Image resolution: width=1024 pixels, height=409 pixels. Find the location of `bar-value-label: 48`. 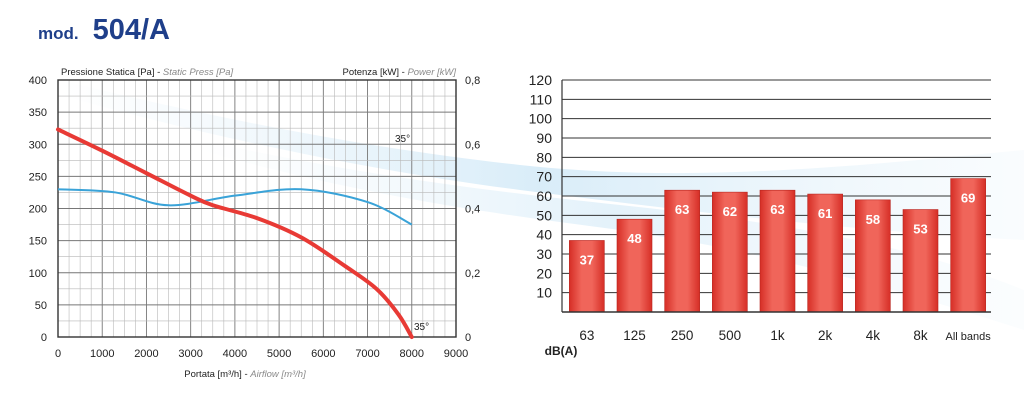

bar-value-label: 48 is located at coordinates (634, 238).